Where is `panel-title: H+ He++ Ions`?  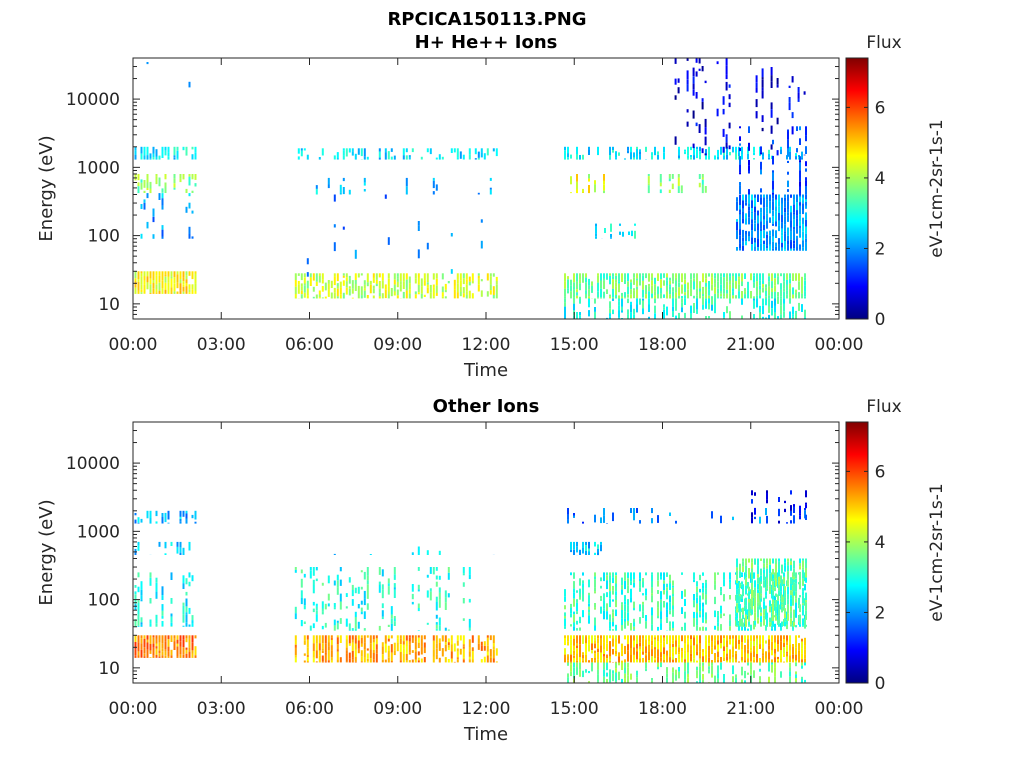
panel-title: H+ He++ Ions is located at coordinates (486, 42).